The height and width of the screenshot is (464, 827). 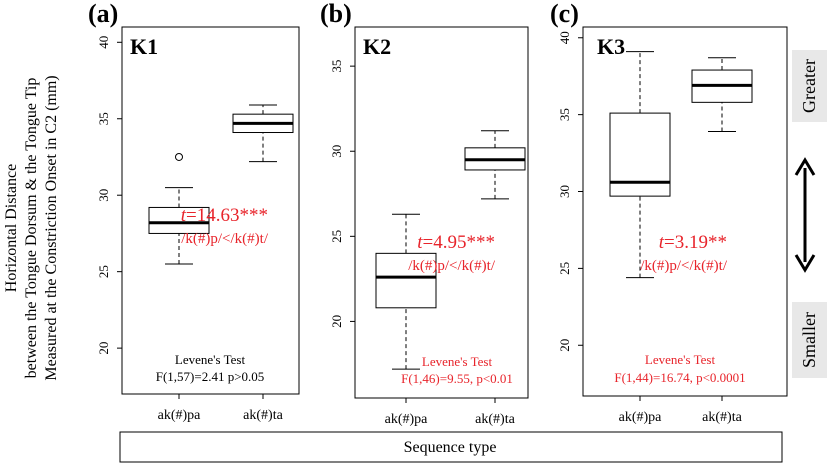 What do you see at coordinates (456, 242) in the screenshot?
I see `t-statistic: t=4.95***` at bounding box center [456, 242].